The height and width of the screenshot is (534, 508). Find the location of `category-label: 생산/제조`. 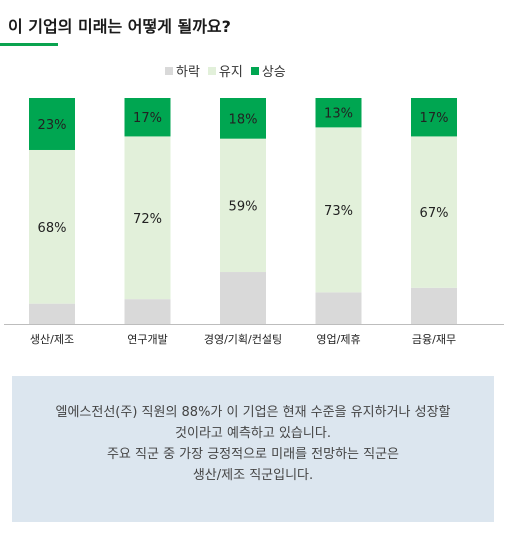

category-label: 생산/제조 is located at coordinates (52, 339).